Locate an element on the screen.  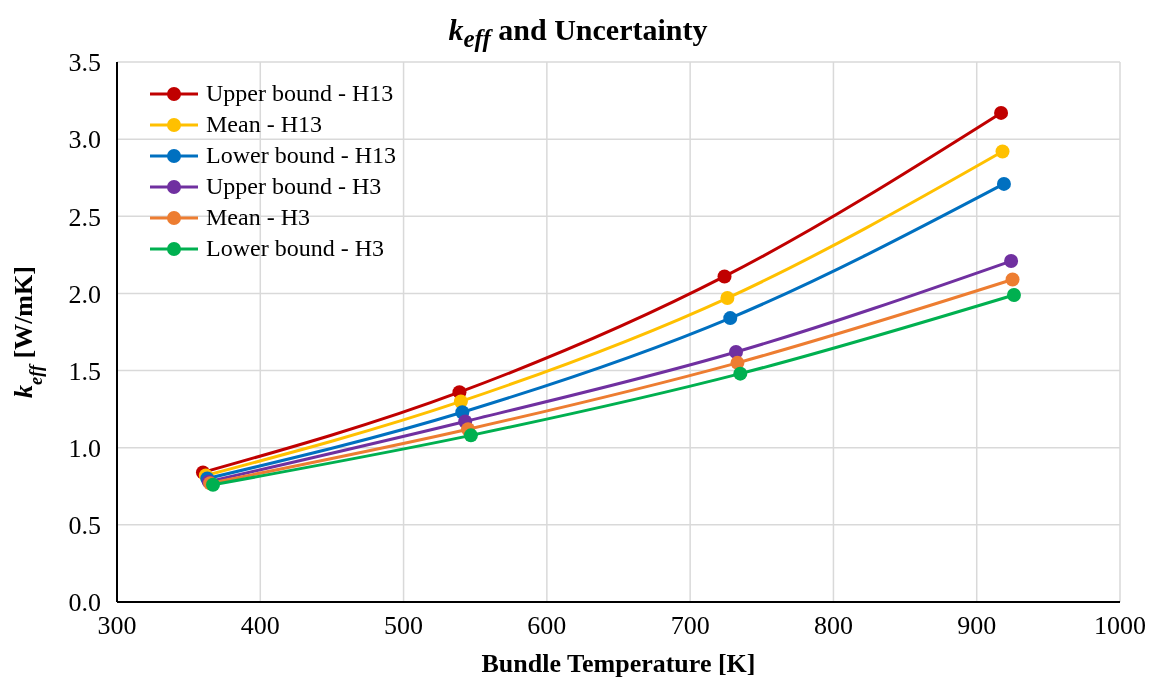
x-axis-title: Bundle Temperature [K] is located at coordinates (618, 663).